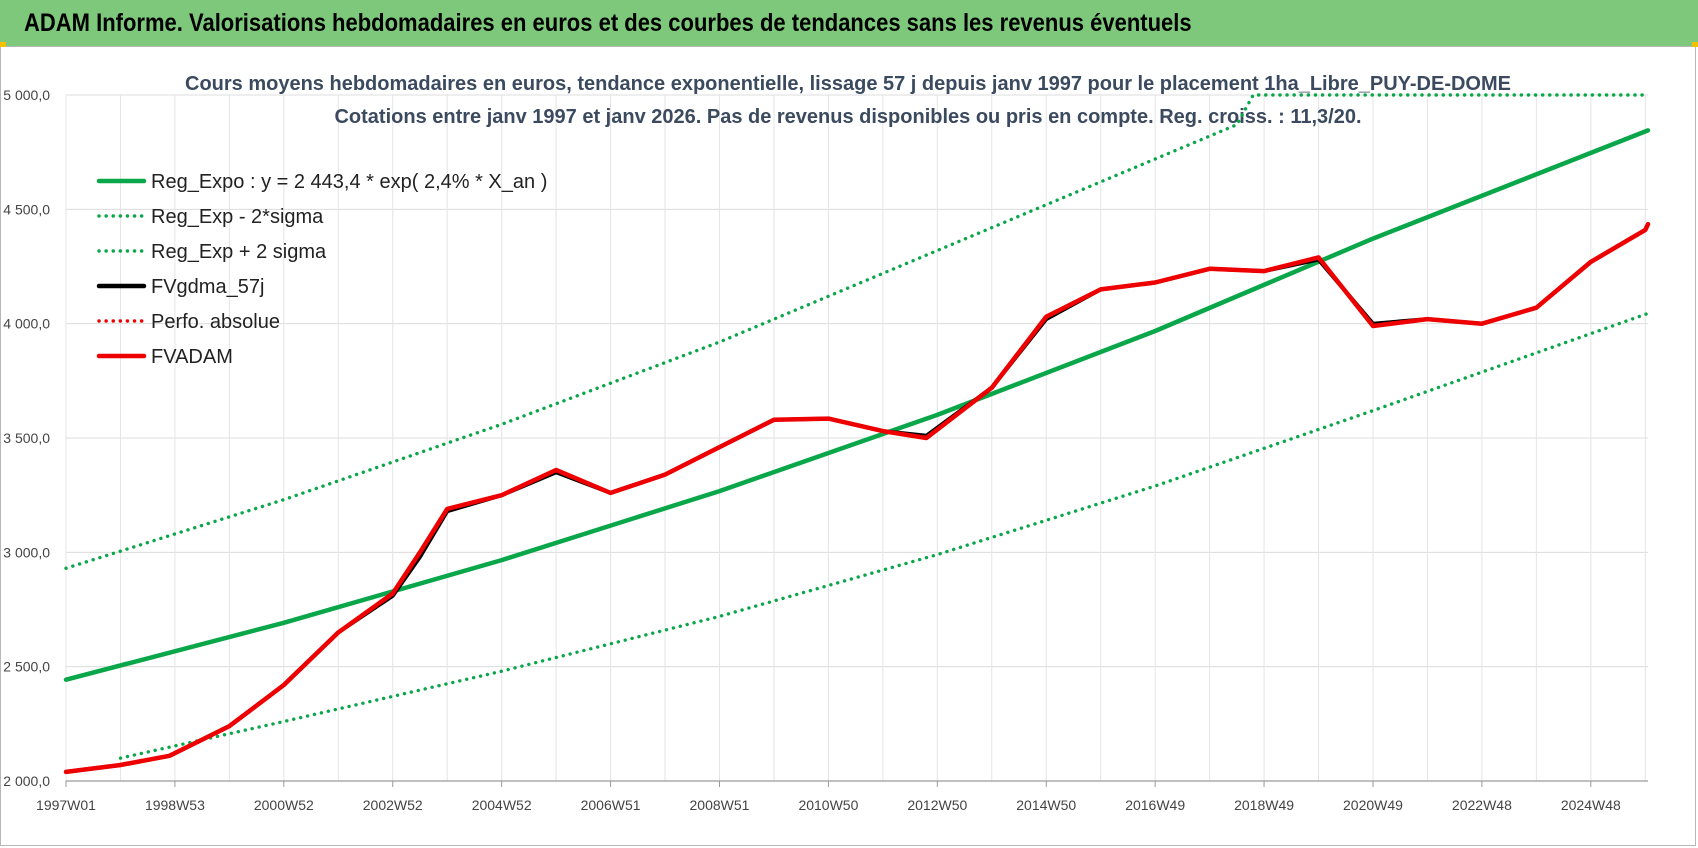 The width and height of the screenshot is (1698, 848). Describe the element at coordinates (720, 805) in the screenshot. I see `x-tick-label: 2008W51` at that location.